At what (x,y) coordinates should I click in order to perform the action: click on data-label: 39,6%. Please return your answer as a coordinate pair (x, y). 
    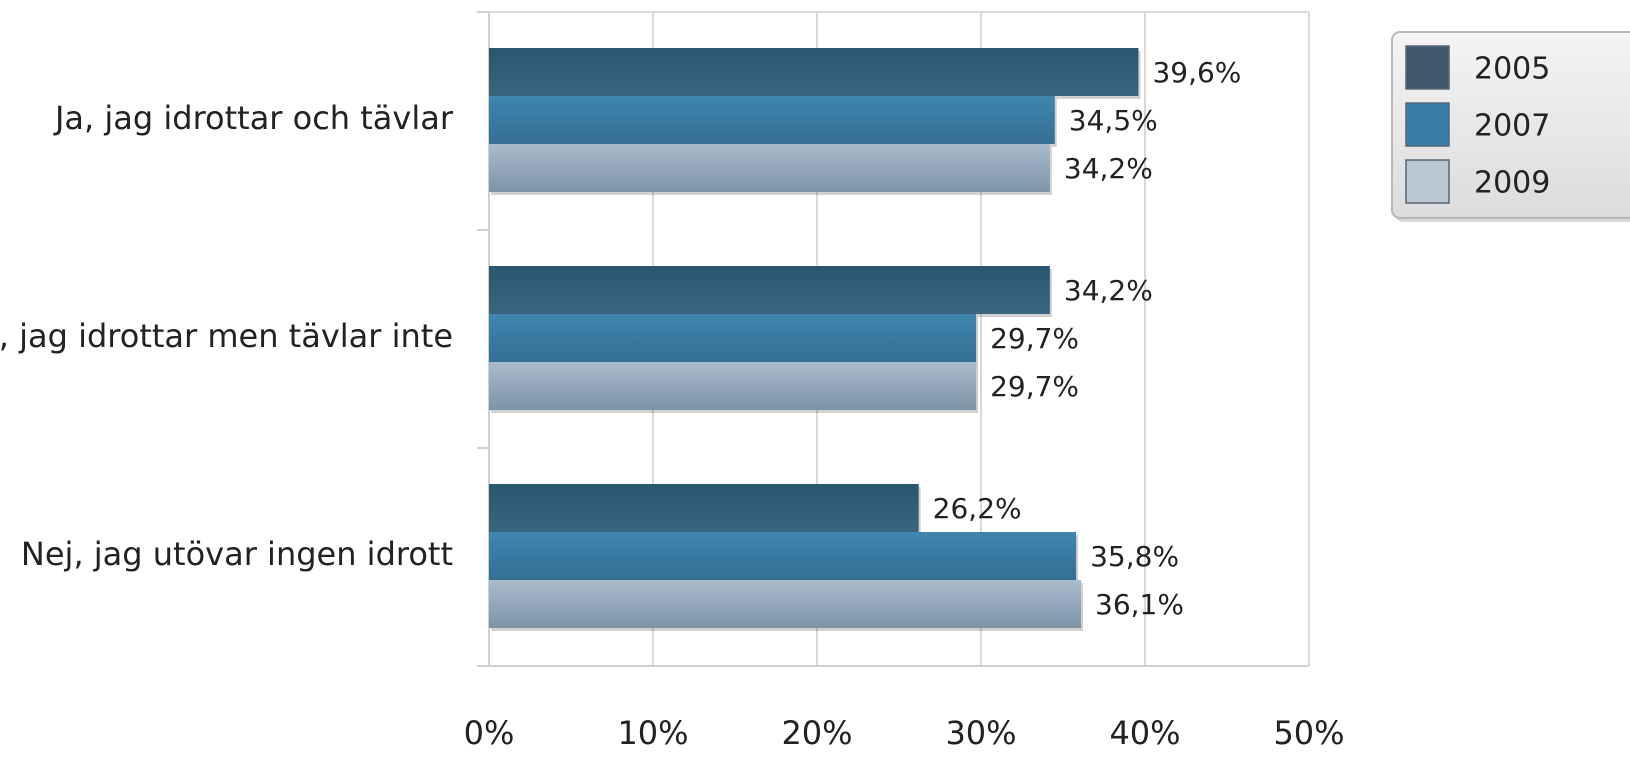
    Looking at the image, I should click on (1196, 72).